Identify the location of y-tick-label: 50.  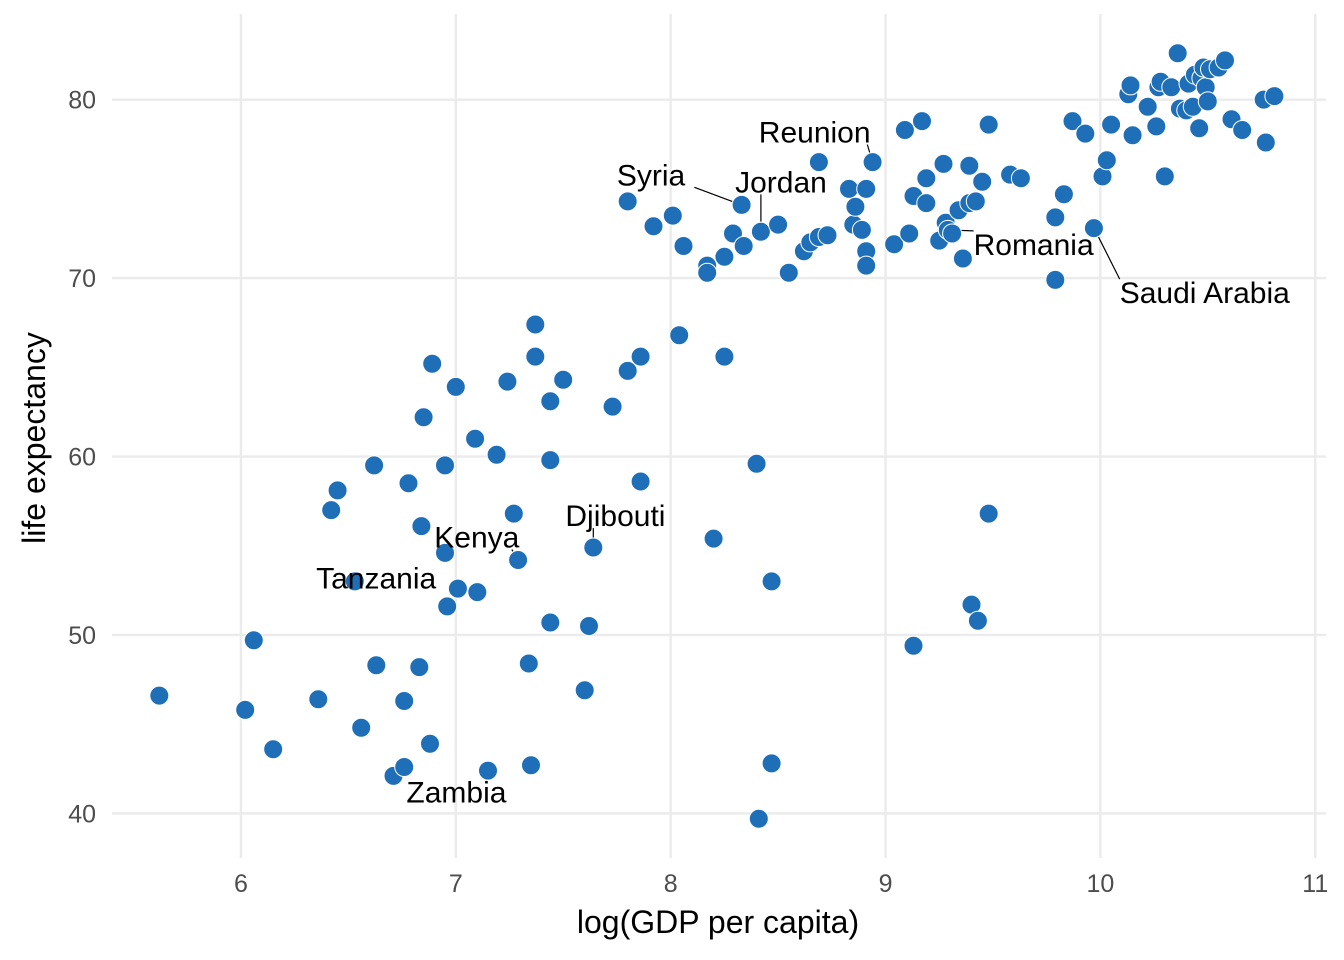
(82, 636).